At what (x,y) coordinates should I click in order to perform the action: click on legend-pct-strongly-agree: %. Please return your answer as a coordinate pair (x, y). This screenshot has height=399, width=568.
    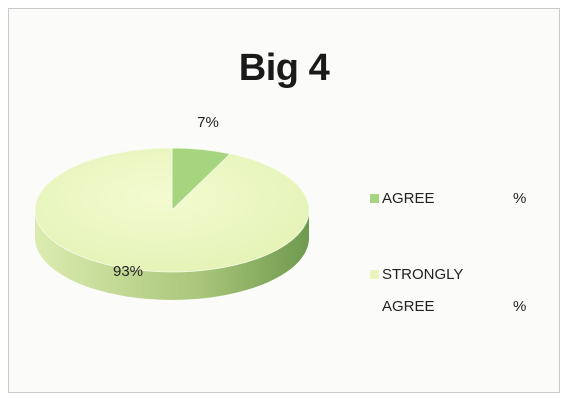
    Looking at the image, I should click on (520, 306).